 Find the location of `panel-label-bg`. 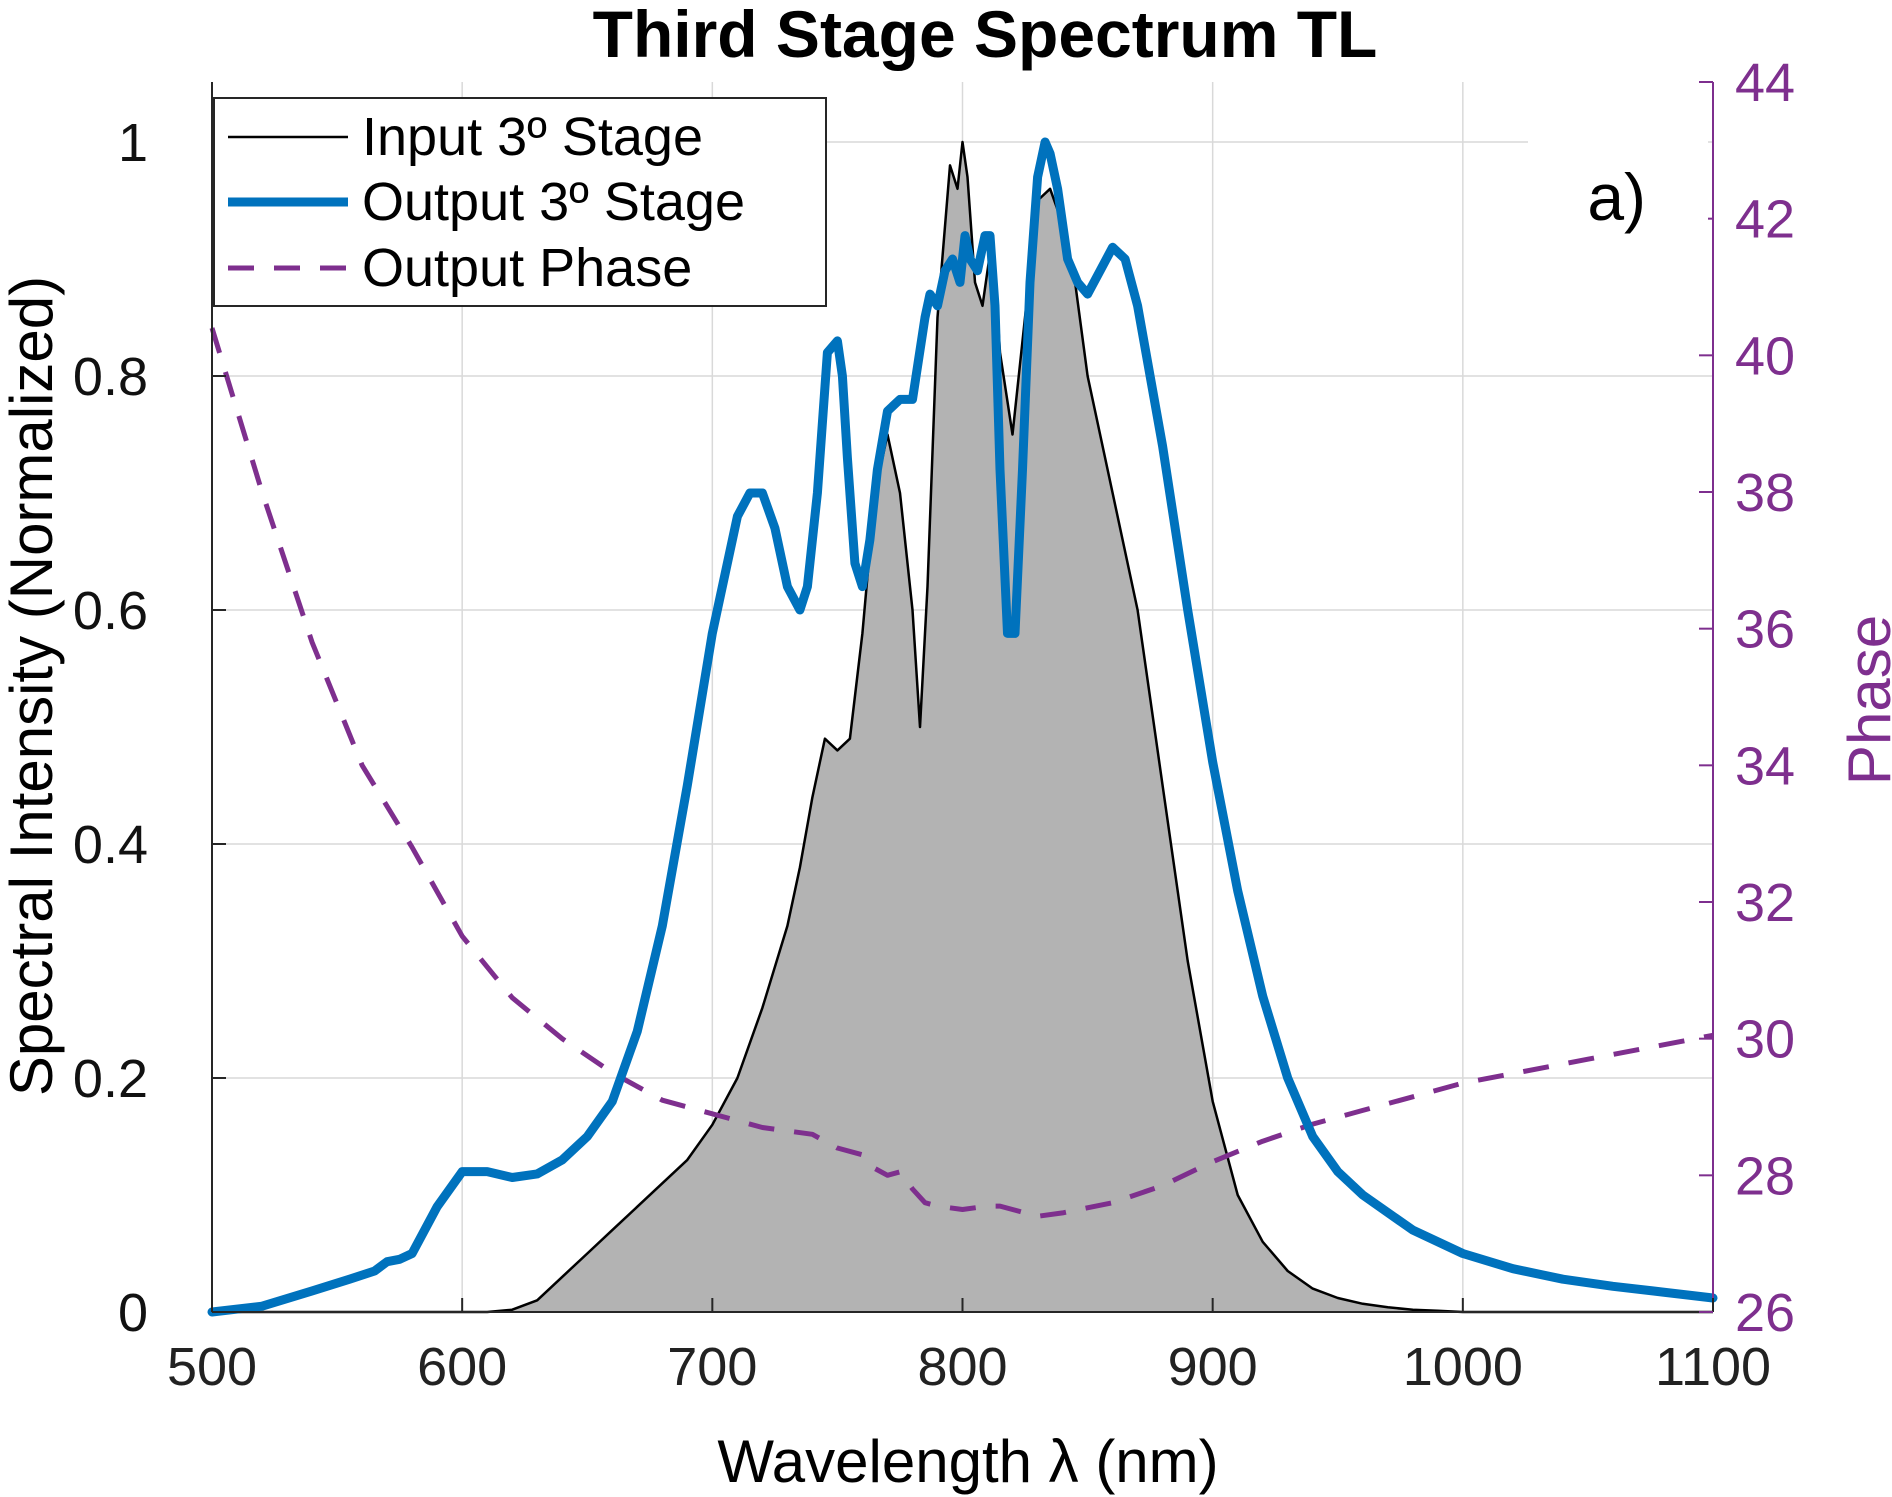

panel-label-bg is located at coordinates (1618, 190).